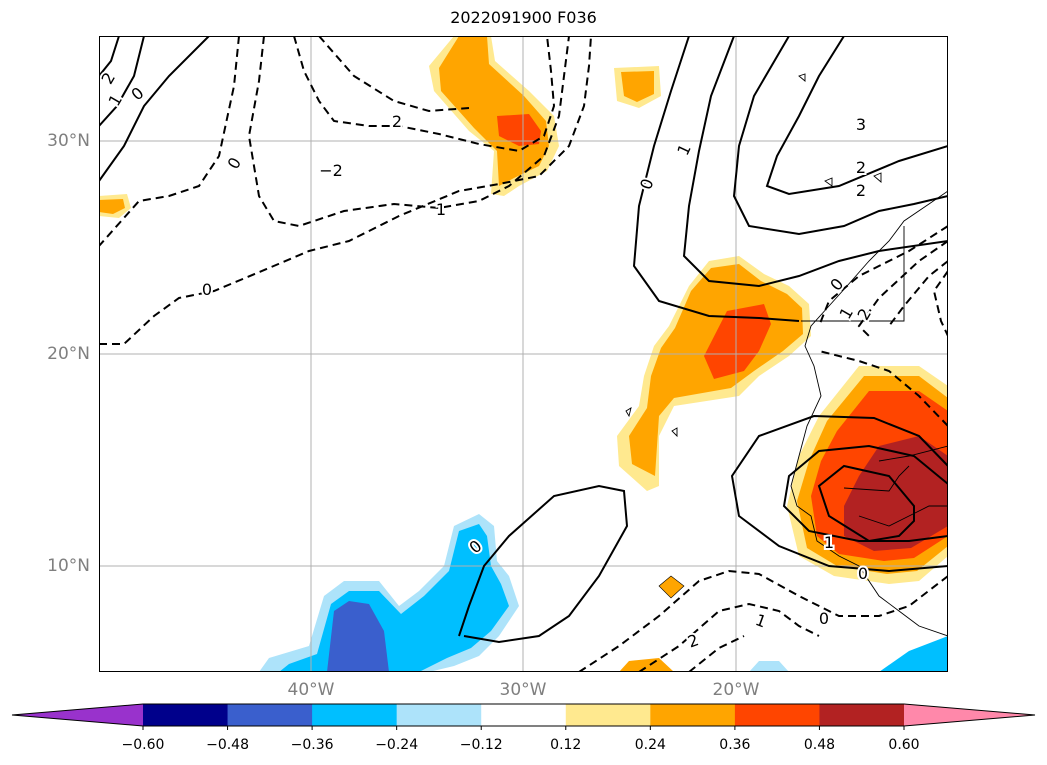 The height and width of the screenshot is (765, 1047). Describe the element at coordinates (312, 745) in the screenshot. I see `colorbar-tick-label: −0.36` at that location.